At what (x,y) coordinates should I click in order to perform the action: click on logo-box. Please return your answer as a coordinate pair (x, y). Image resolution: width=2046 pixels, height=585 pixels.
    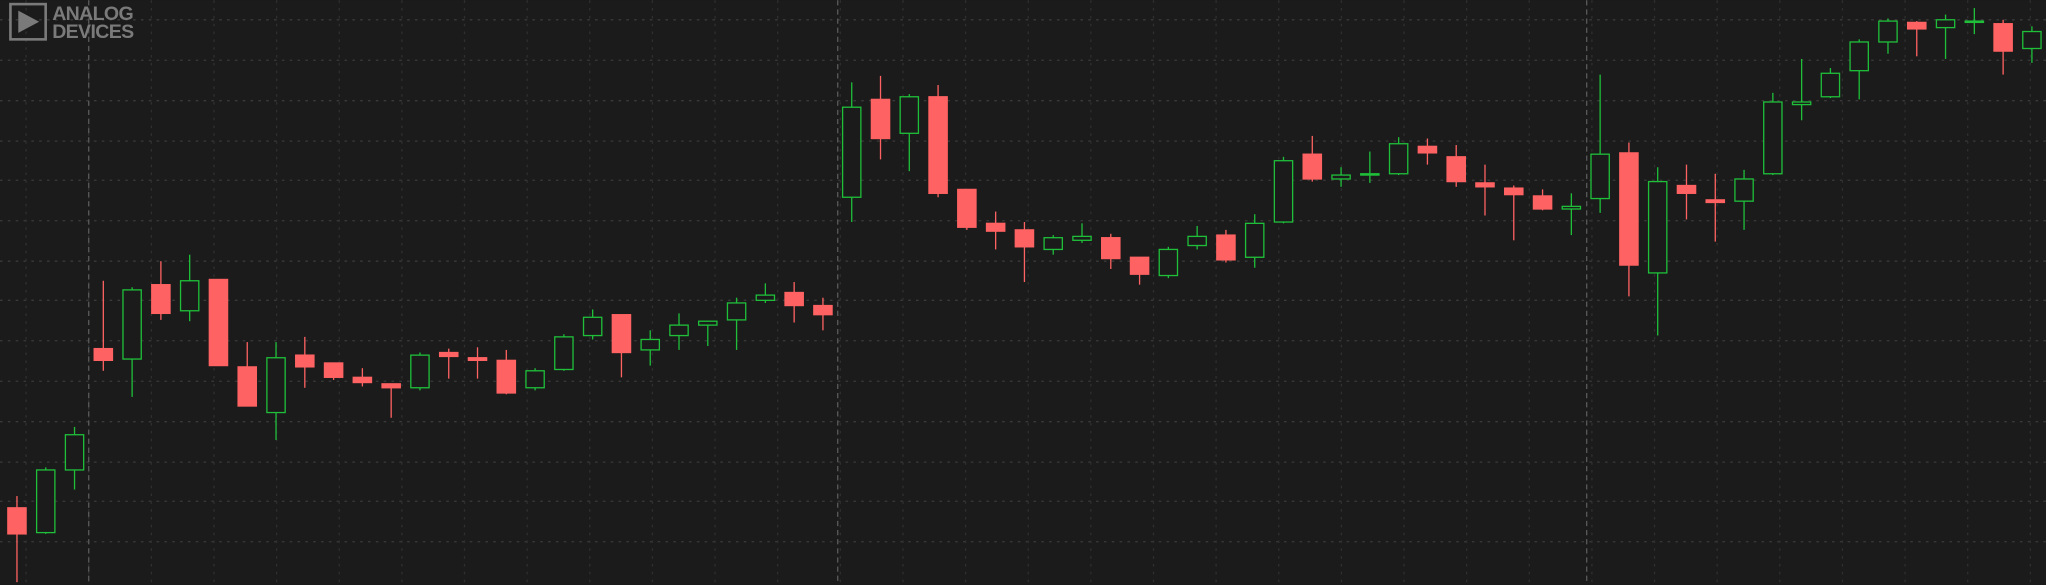
    Looking at the image, I should click on (28, 21).